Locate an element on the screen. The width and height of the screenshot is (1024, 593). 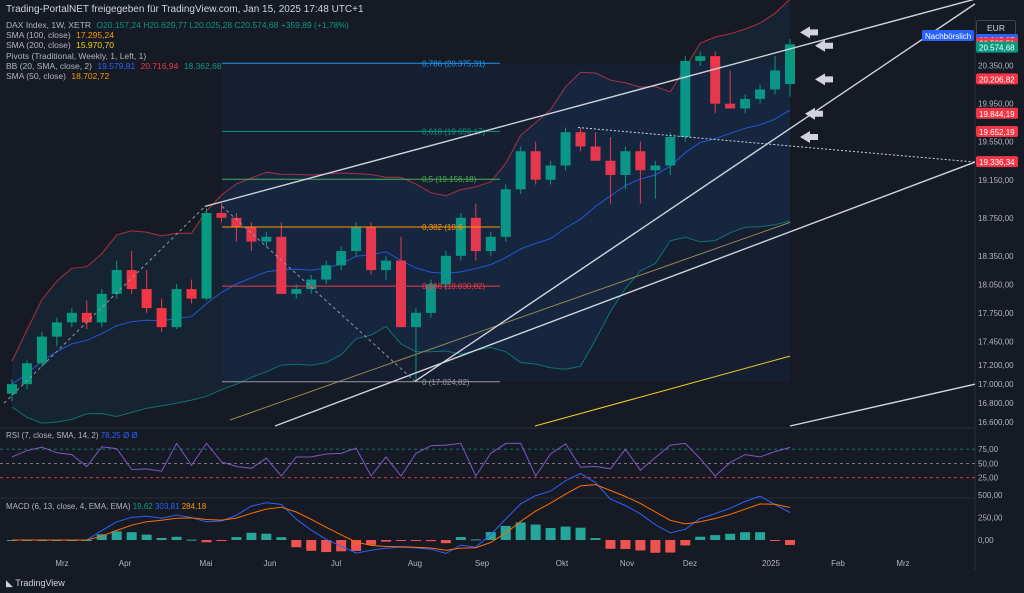
price-tick-label: 17.450,00 is located at coordinates (996, 341).